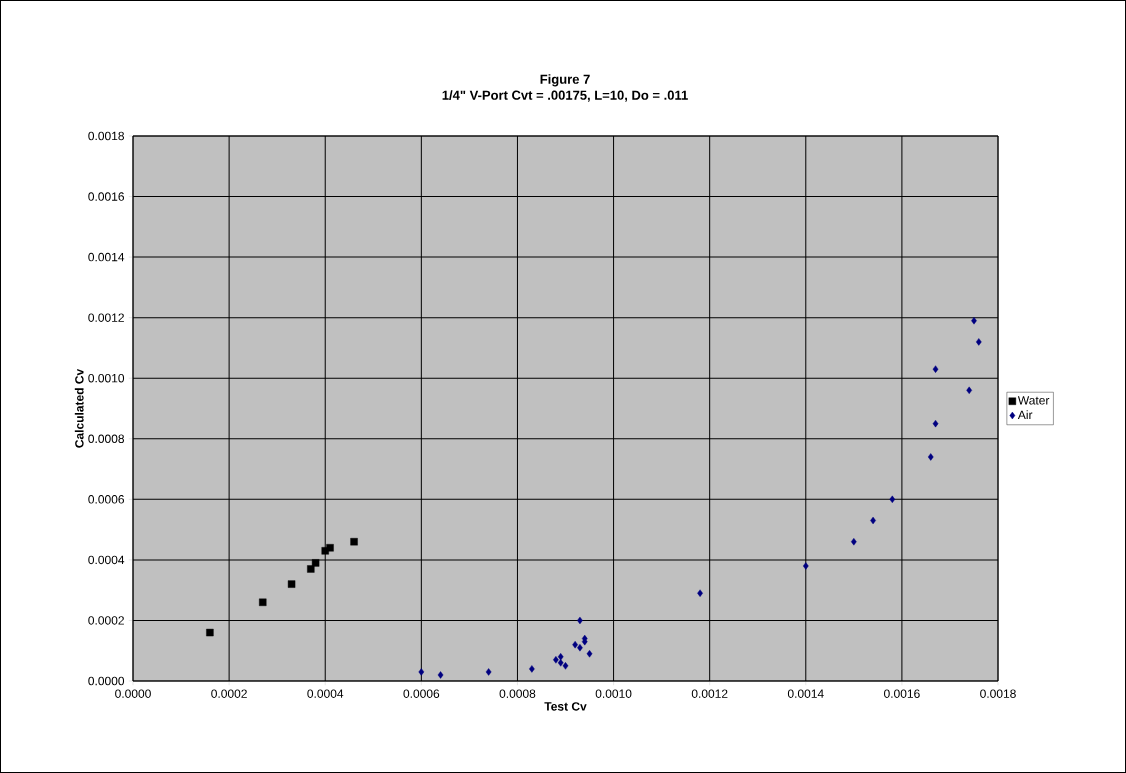  Describe the element at coordinates (106, 136) in the screenshot. I see `y-tick-label: 0.0018` at that location.